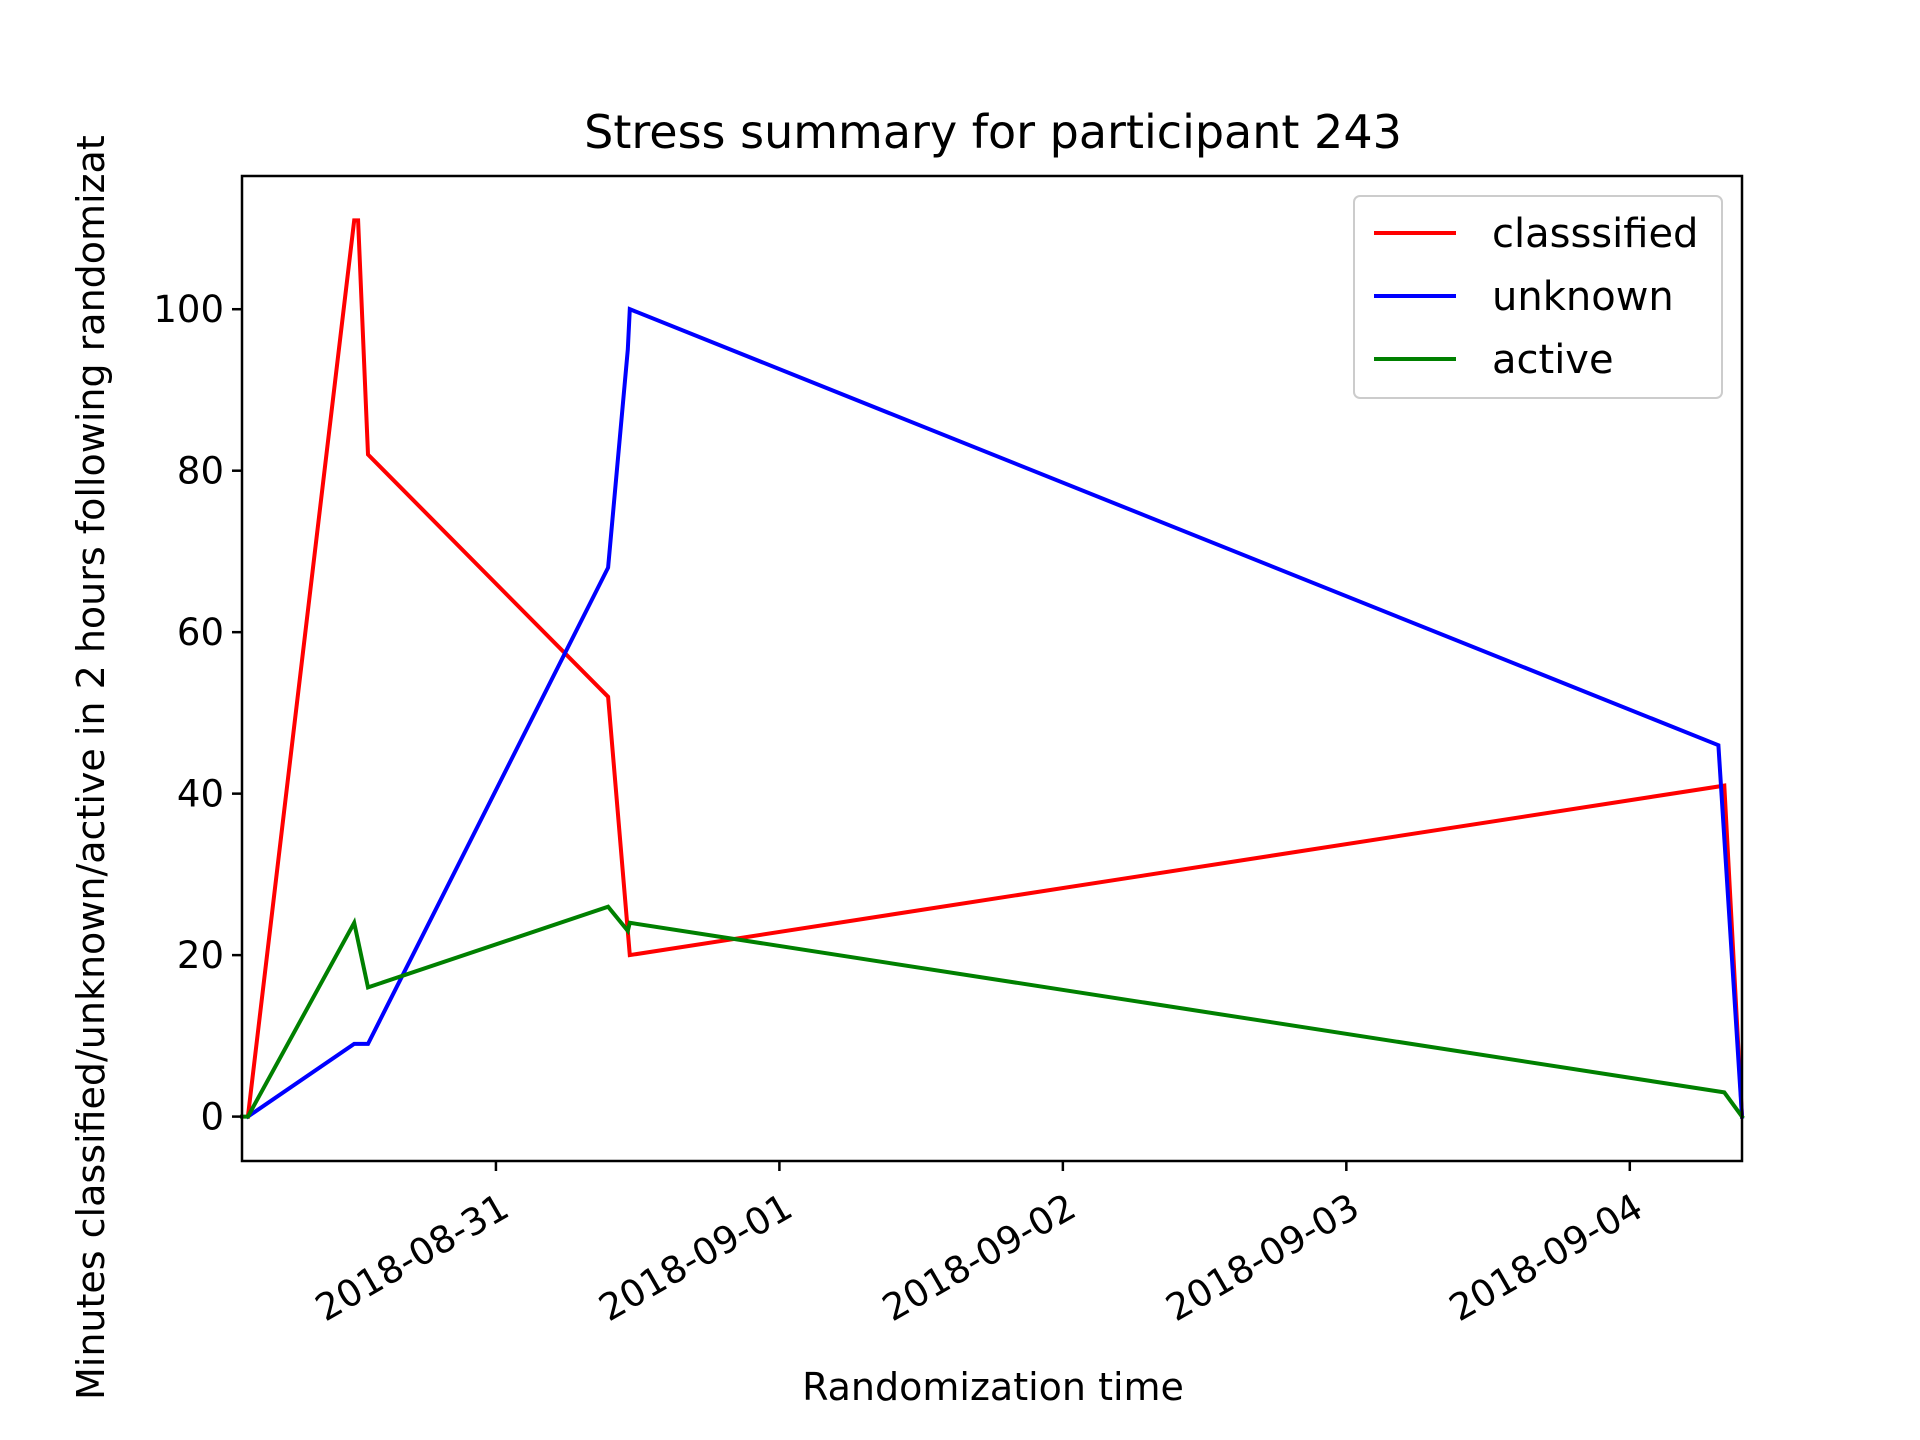  I want to click on chart-title: Stress summary for participant 243, so click(993, 132).